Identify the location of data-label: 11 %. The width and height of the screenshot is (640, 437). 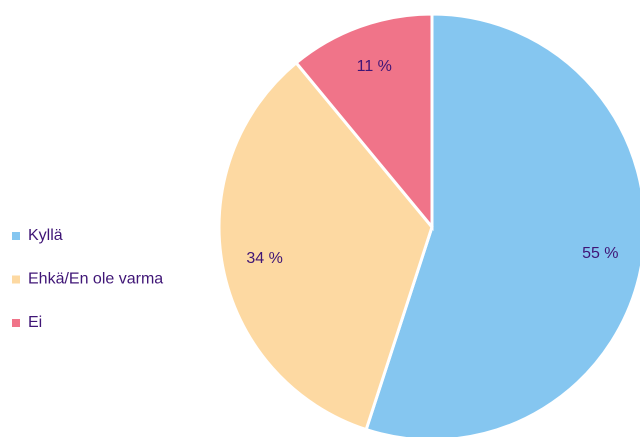
(374, 66).